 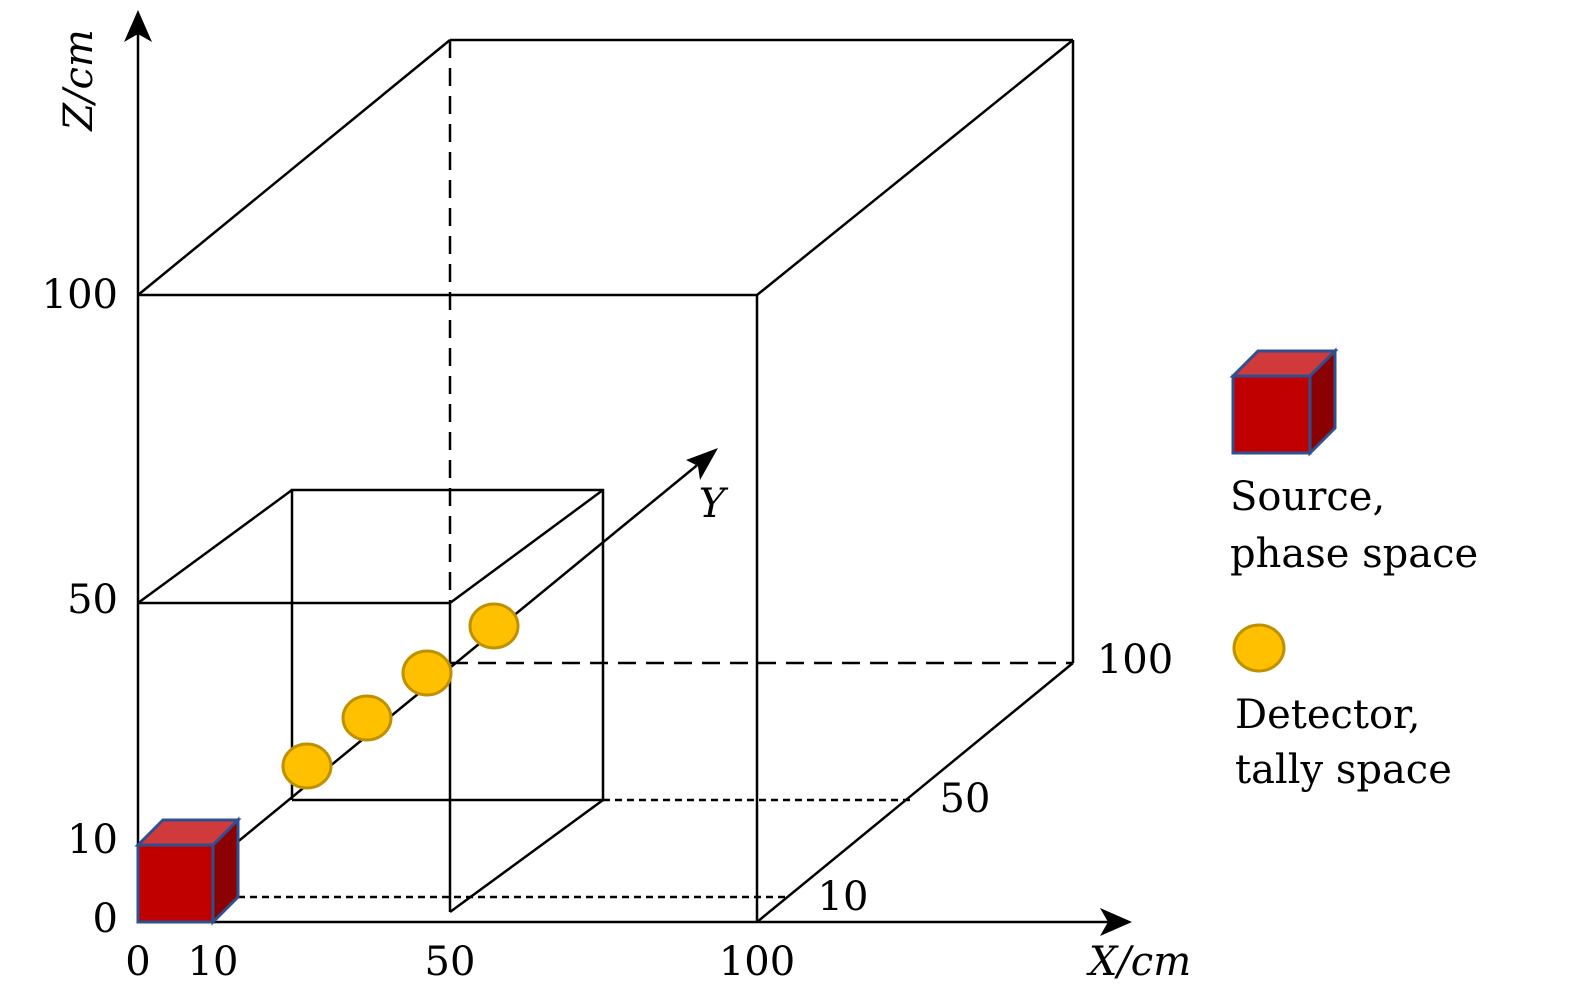 What do you see at coordinates (188, 871) in the screenshot?
I see `source-cube` at bounding box center [188, 871].